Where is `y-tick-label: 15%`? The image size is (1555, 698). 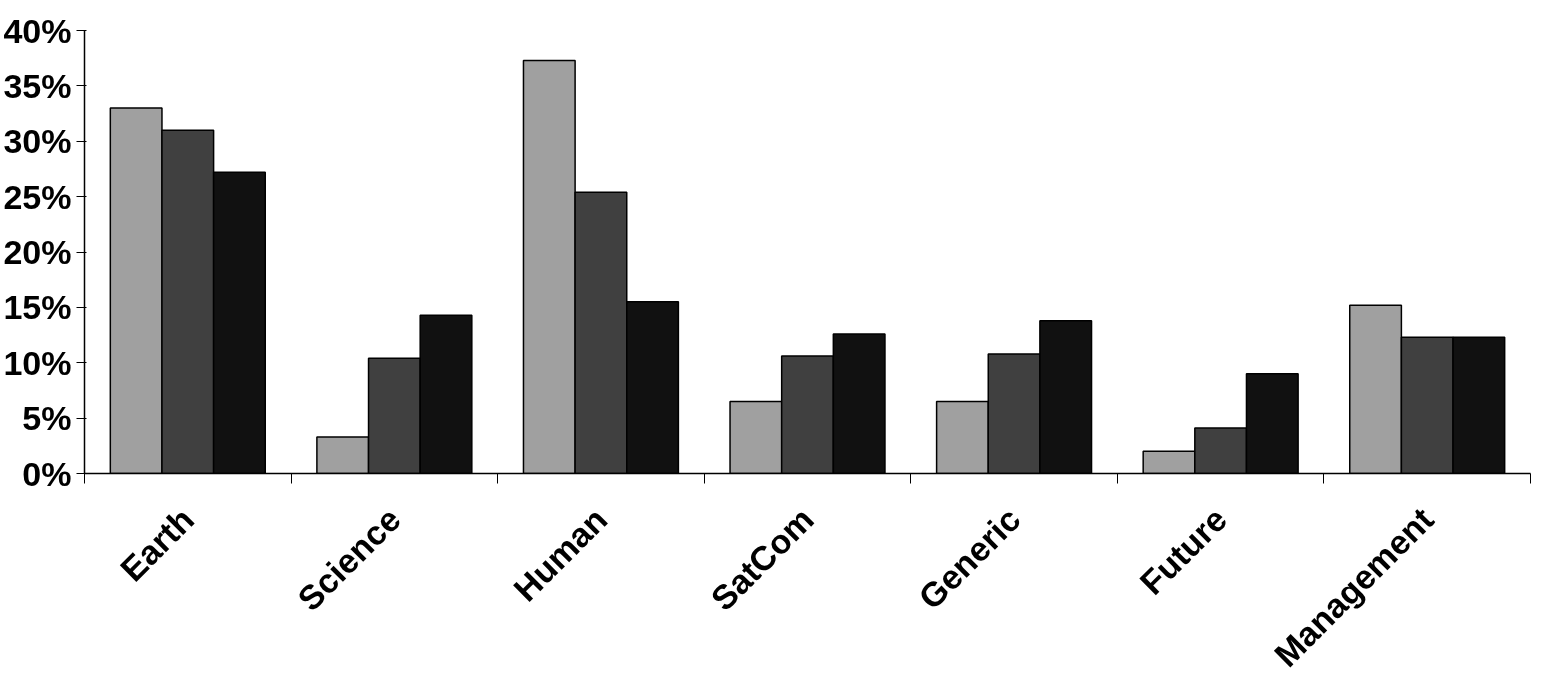 y-tick-label: 15% is located at coordinates (37, 307).